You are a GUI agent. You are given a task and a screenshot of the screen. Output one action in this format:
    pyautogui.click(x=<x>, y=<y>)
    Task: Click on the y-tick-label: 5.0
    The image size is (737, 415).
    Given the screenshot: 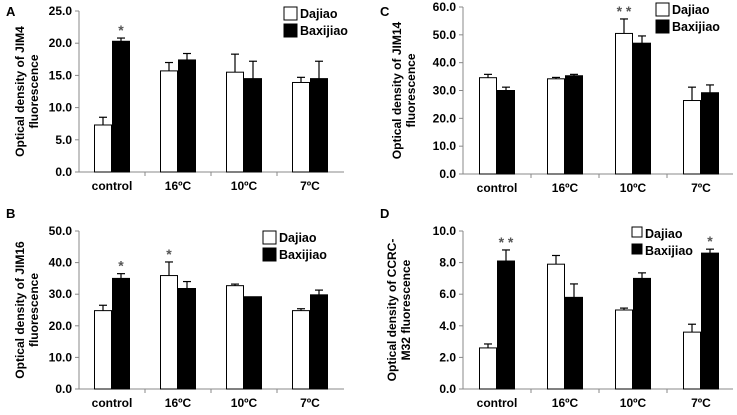 What is the action you would take?
    pyautogui.click(x=63, y=140)
    